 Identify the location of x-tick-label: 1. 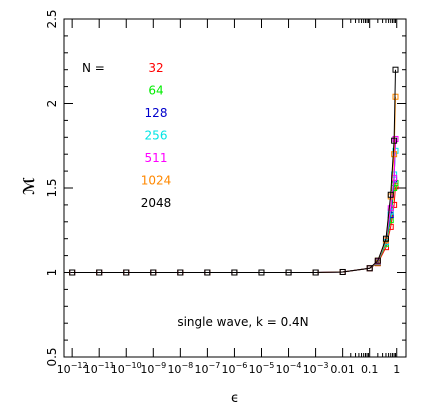
(396, 369).